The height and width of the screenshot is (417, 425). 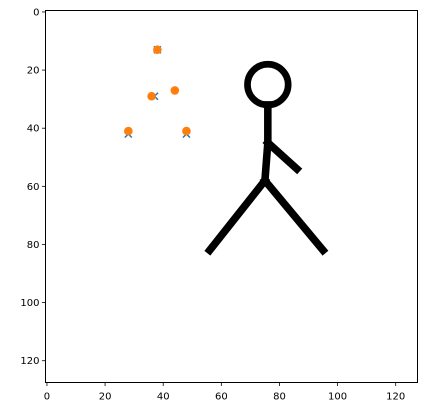 What do you see at coordinates (29, 303) in the screenshot?
I see `y-tick-label: 100` at bounding box center [29, 303].